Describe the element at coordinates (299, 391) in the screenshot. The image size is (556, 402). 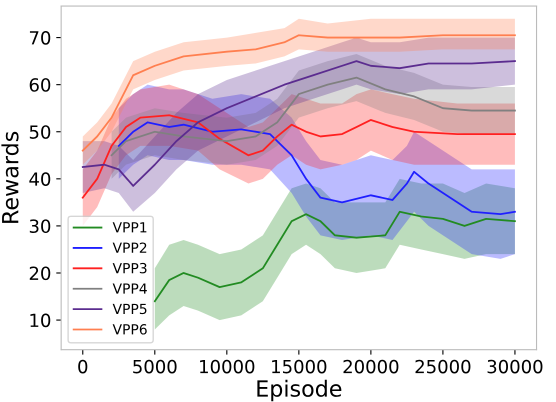
I see `x-axis-title: Episode` at that location.